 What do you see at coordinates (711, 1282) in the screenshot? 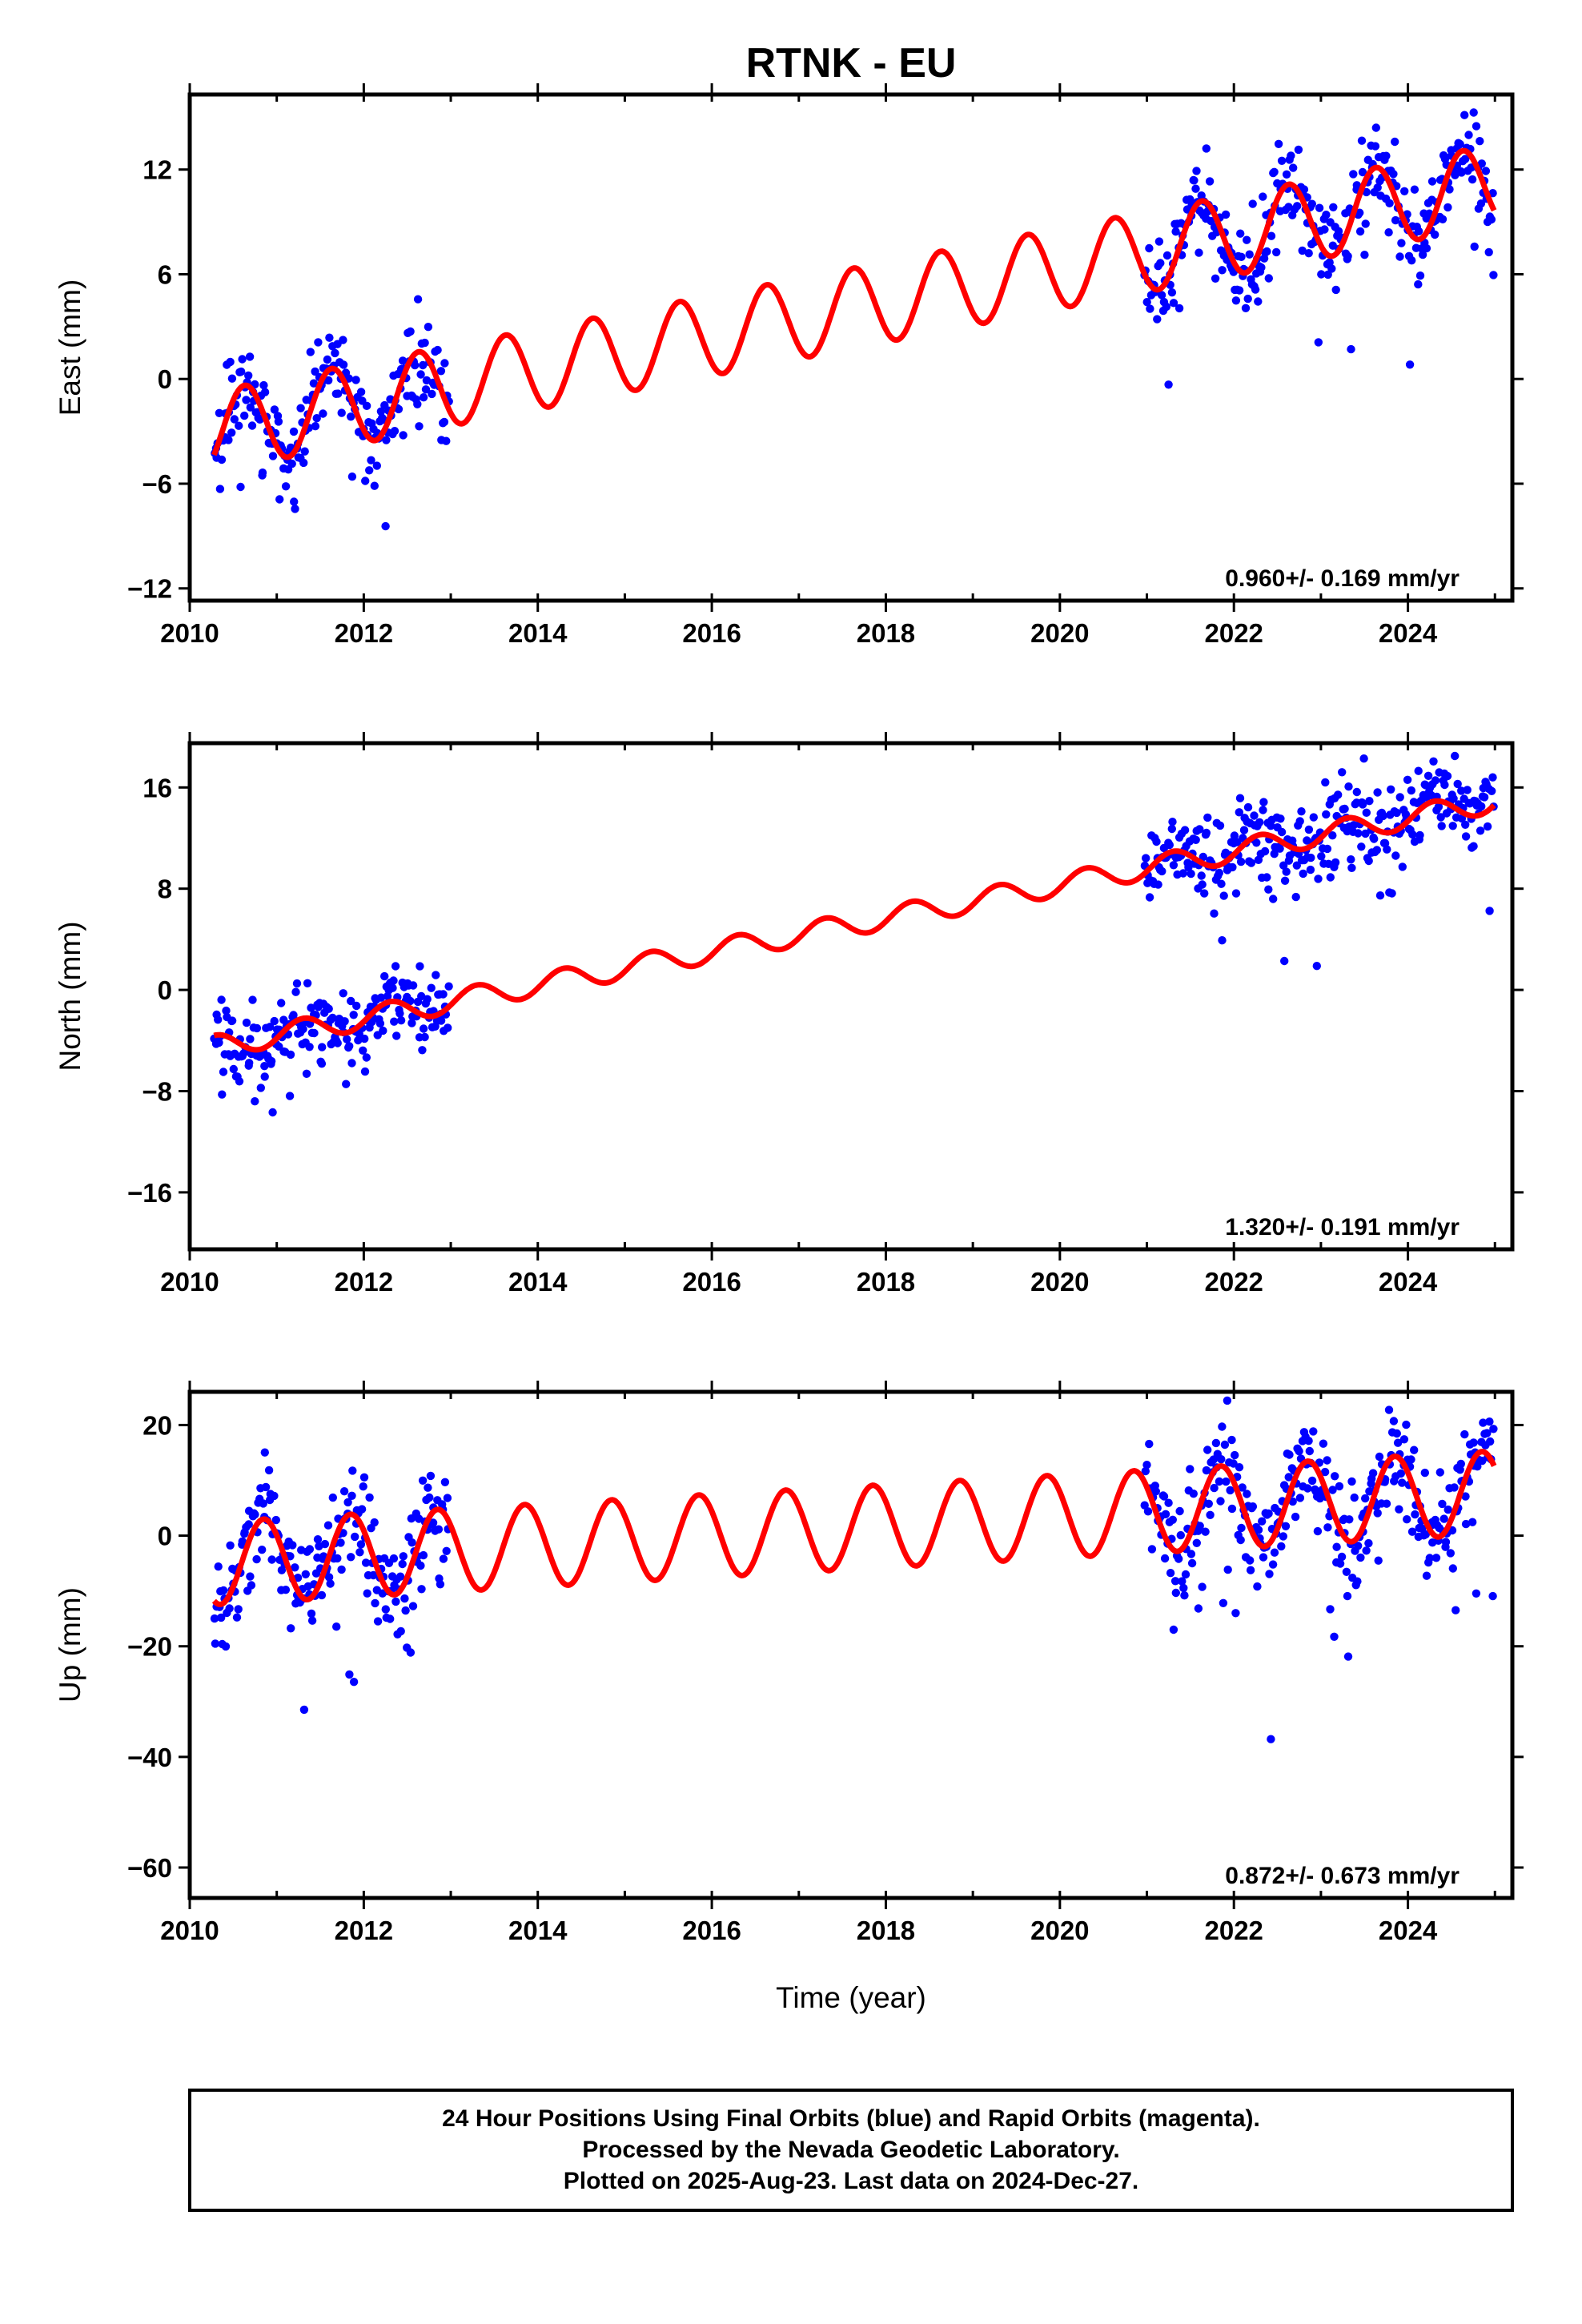
I see `x-tick-label-north: 2016` at bounding box center [711, 1282].